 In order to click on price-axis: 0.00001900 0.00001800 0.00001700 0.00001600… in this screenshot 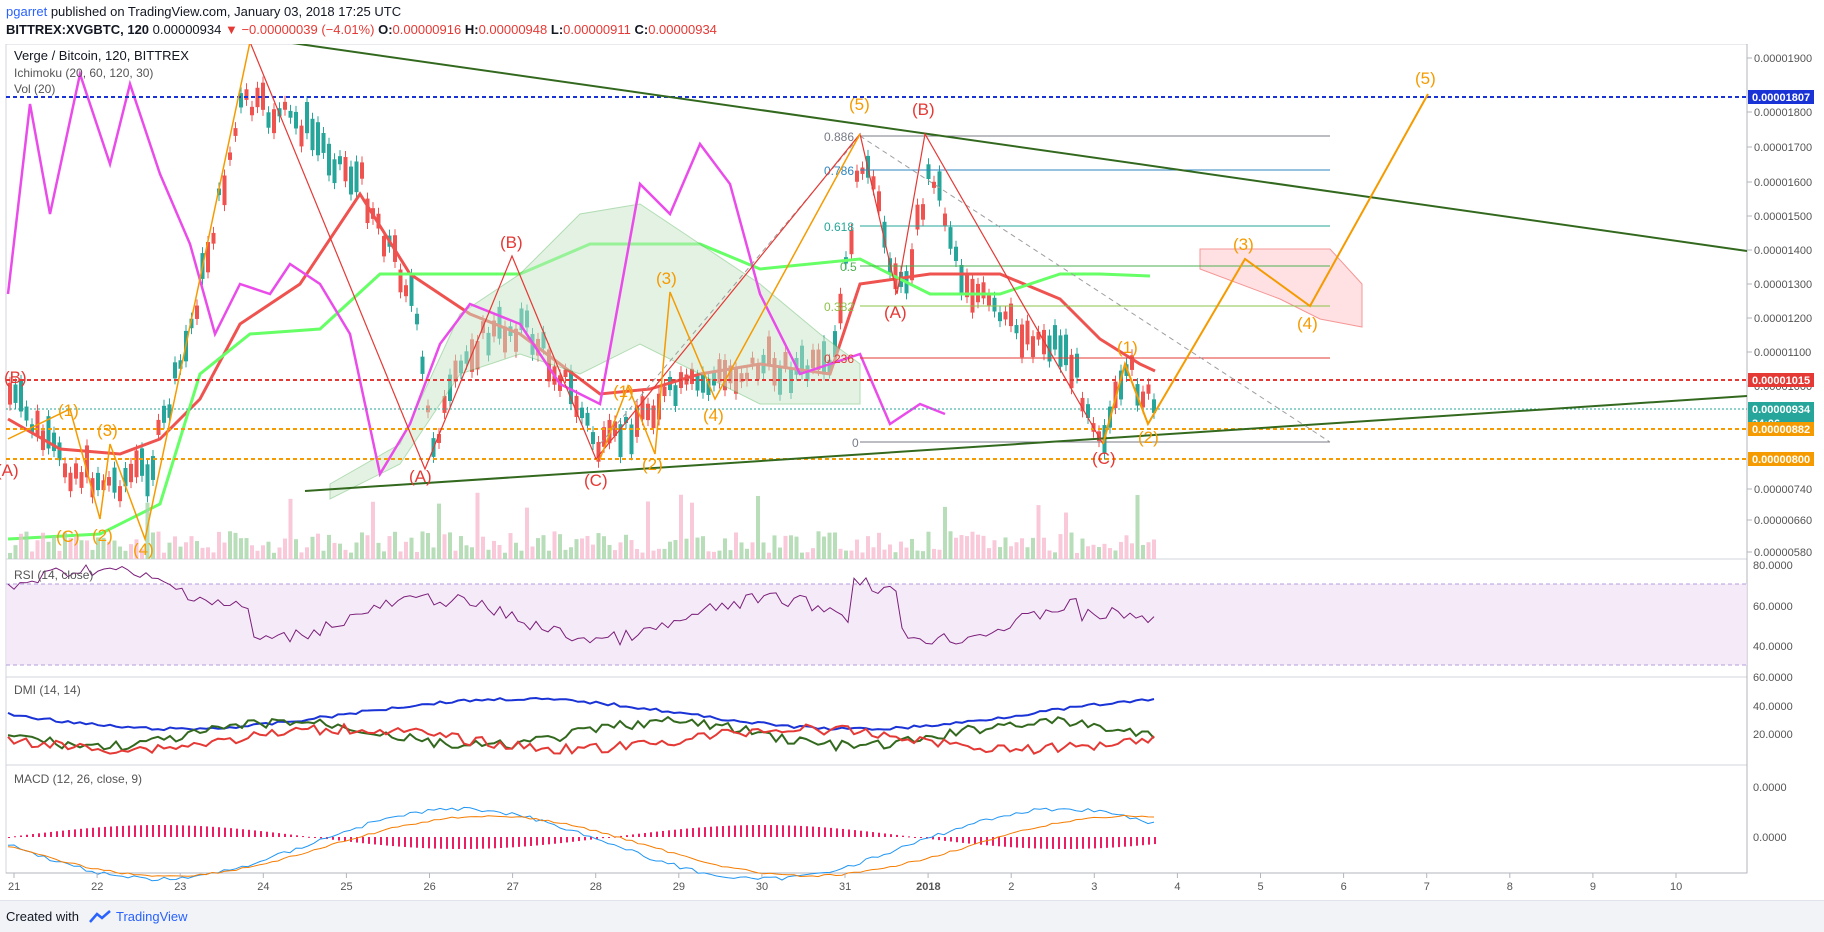, I will do `click(1779, 306)`.